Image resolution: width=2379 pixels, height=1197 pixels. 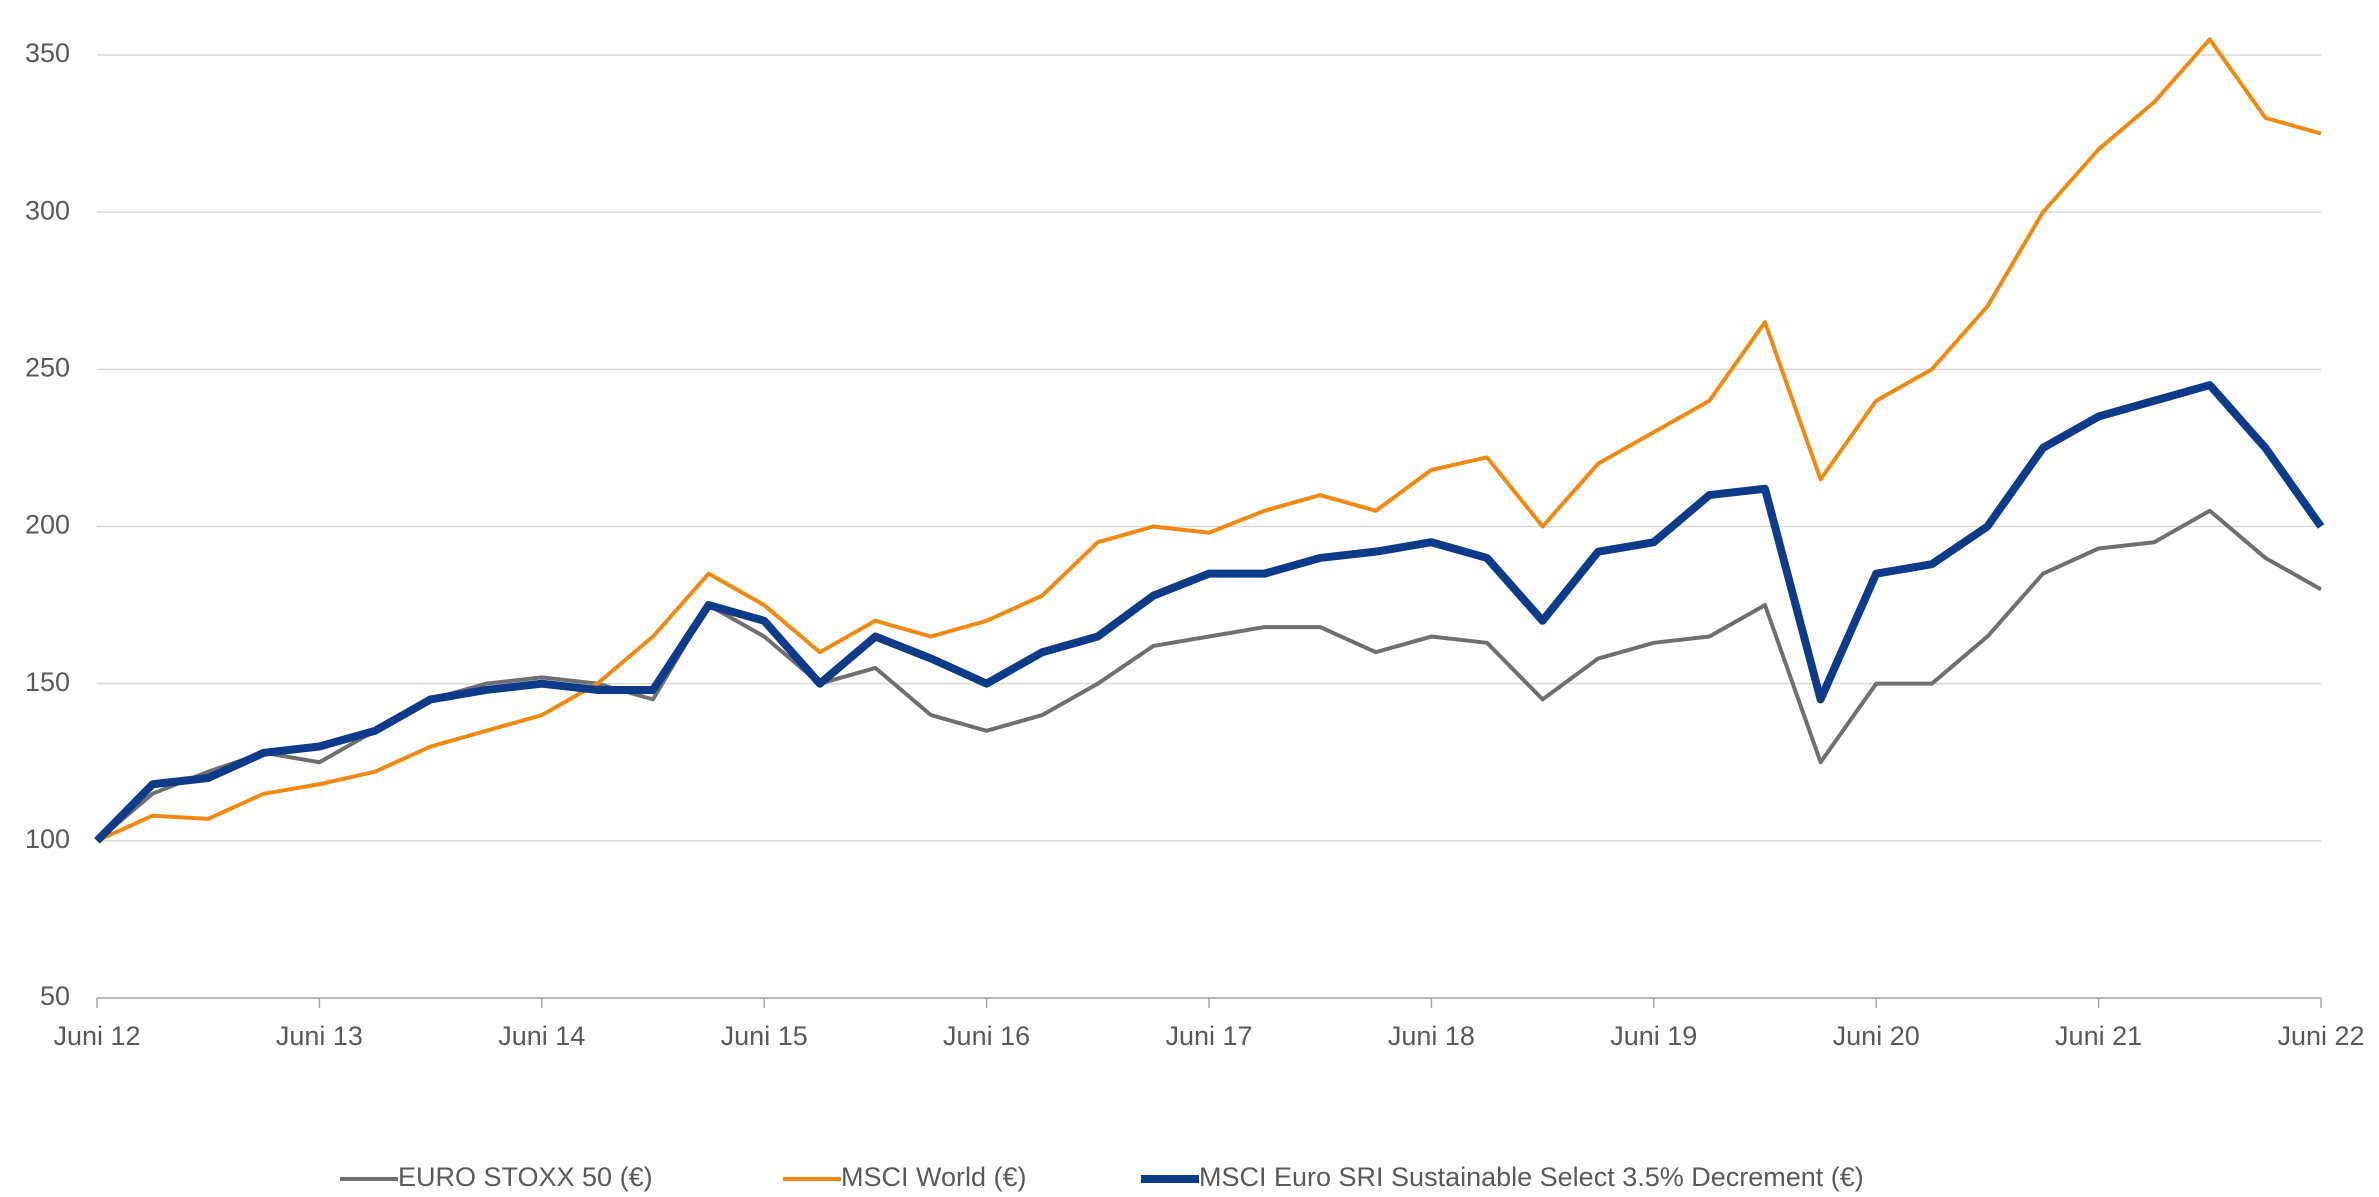 What do you see at coordinates (2320, 1036) in the screenshot?
I see `x-tick-label: Juni 22` at bounding box center [2320, 1036].